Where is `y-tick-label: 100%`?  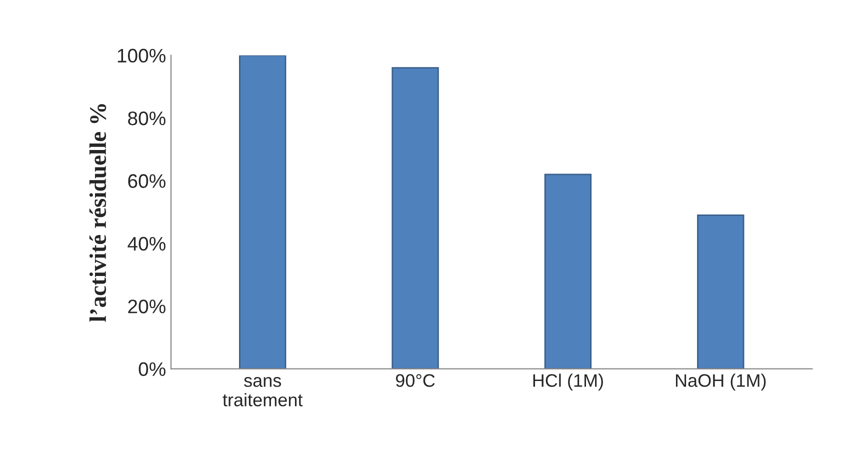 y-tick-label: 100% is located at coordinates (142, 55).